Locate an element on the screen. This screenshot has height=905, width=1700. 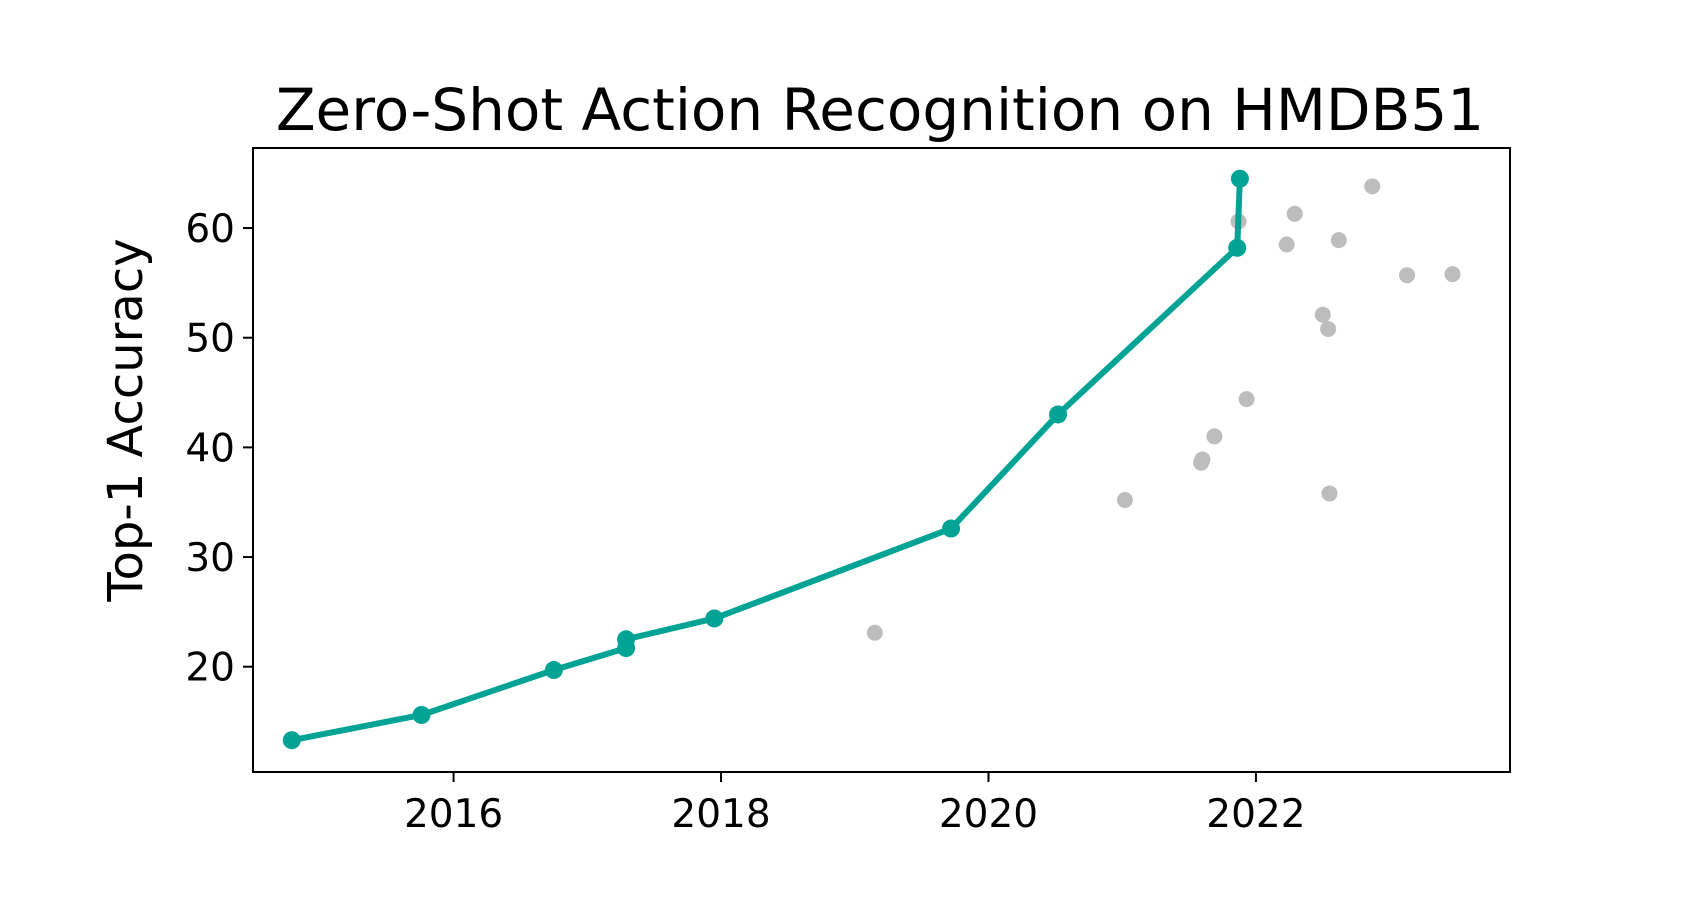
x-tick-label: 2016 is located at coordinates (453, 814).